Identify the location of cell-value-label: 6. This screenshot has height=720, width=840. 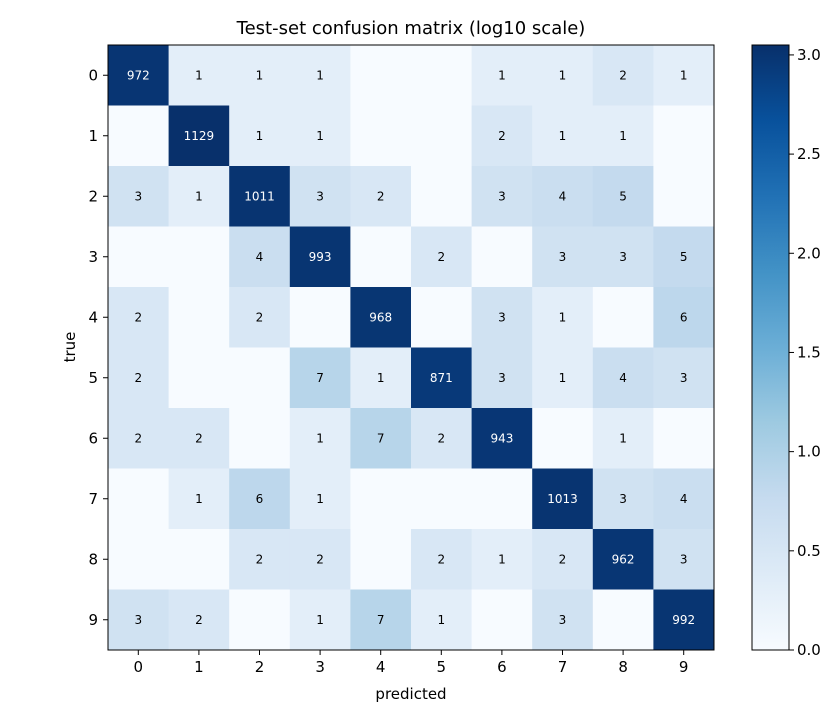
(684, 317).